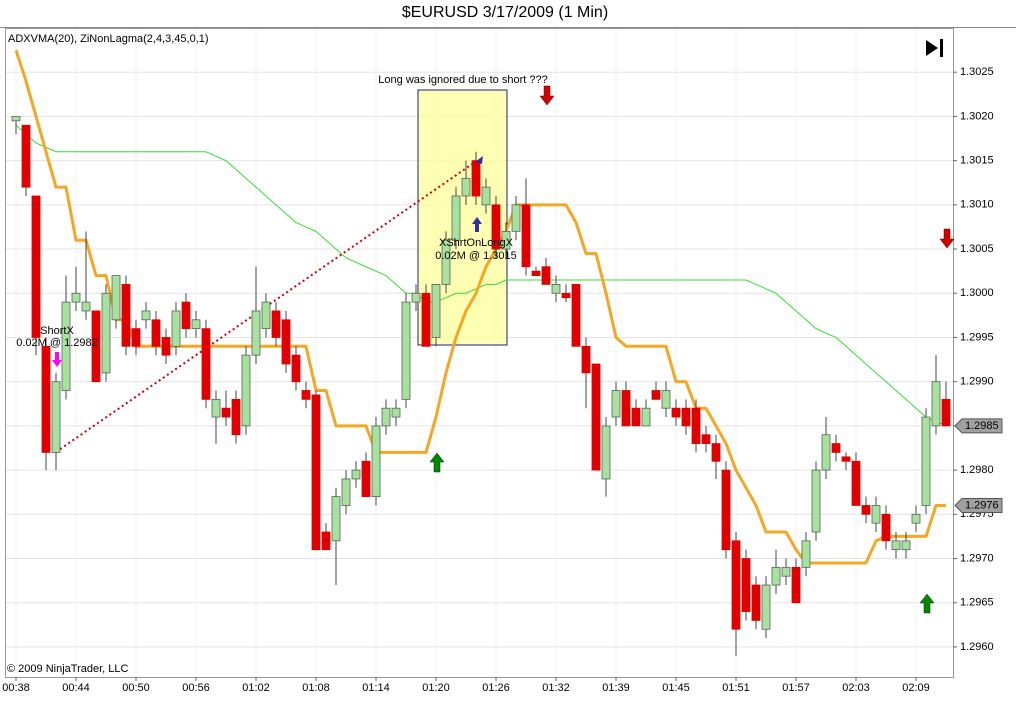  Describe the element at coordinates (57, 343) in the screenshot. I see `annotation: 0.02M @ 1.2982` at that location.